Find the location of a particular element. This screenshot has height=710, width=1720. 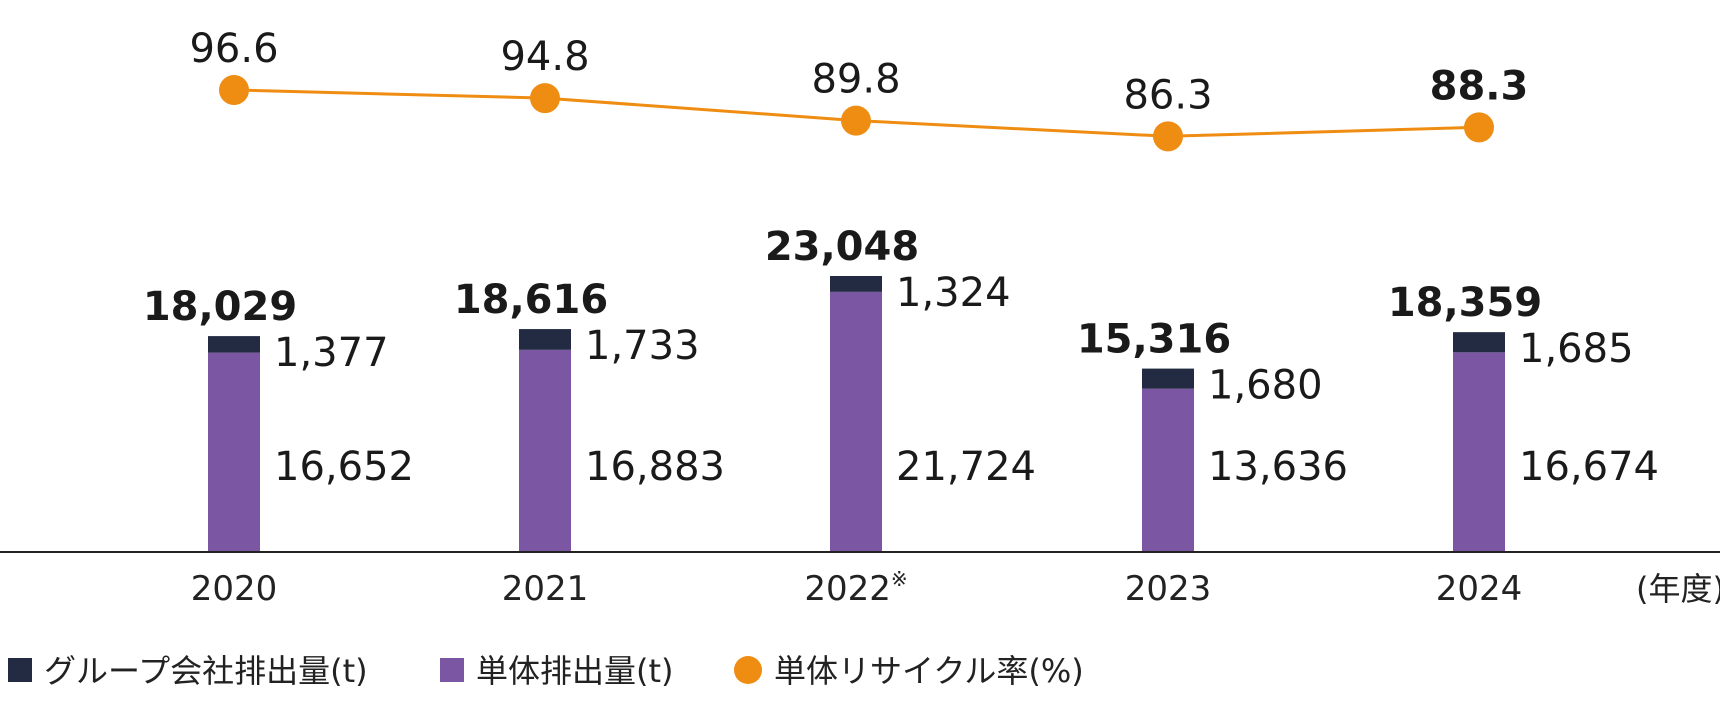

bar-group-2020 is located at coordinates (234, 344).